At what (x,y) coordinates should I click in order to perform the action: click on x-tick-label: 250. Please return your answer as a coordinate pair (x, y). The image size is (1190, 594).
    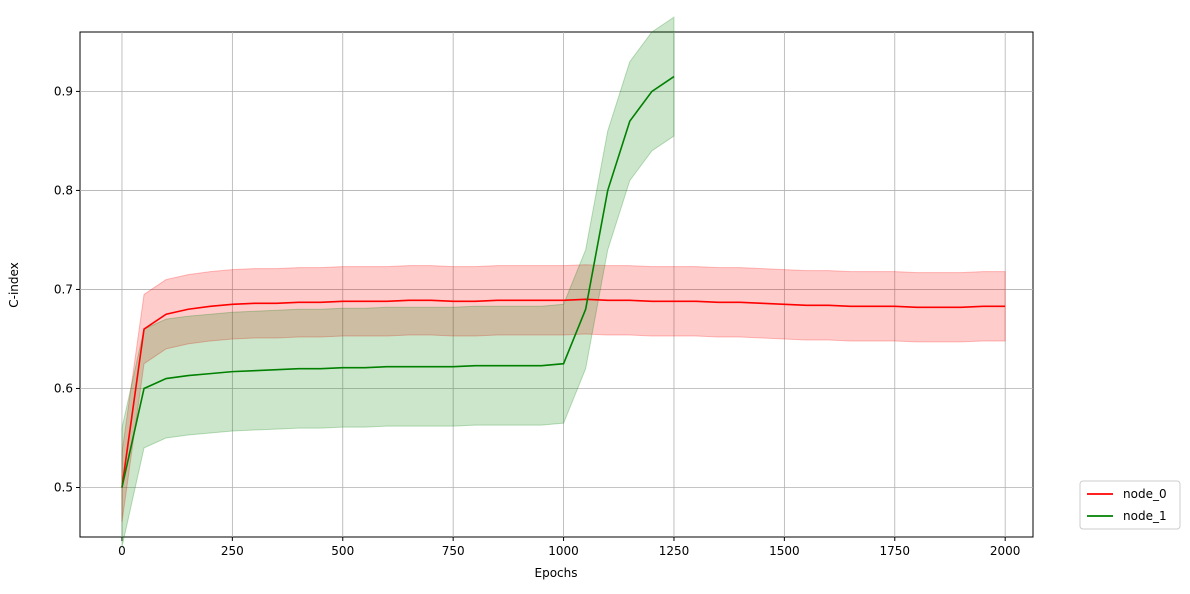
    Looking at the image, I should click on (232, 551).